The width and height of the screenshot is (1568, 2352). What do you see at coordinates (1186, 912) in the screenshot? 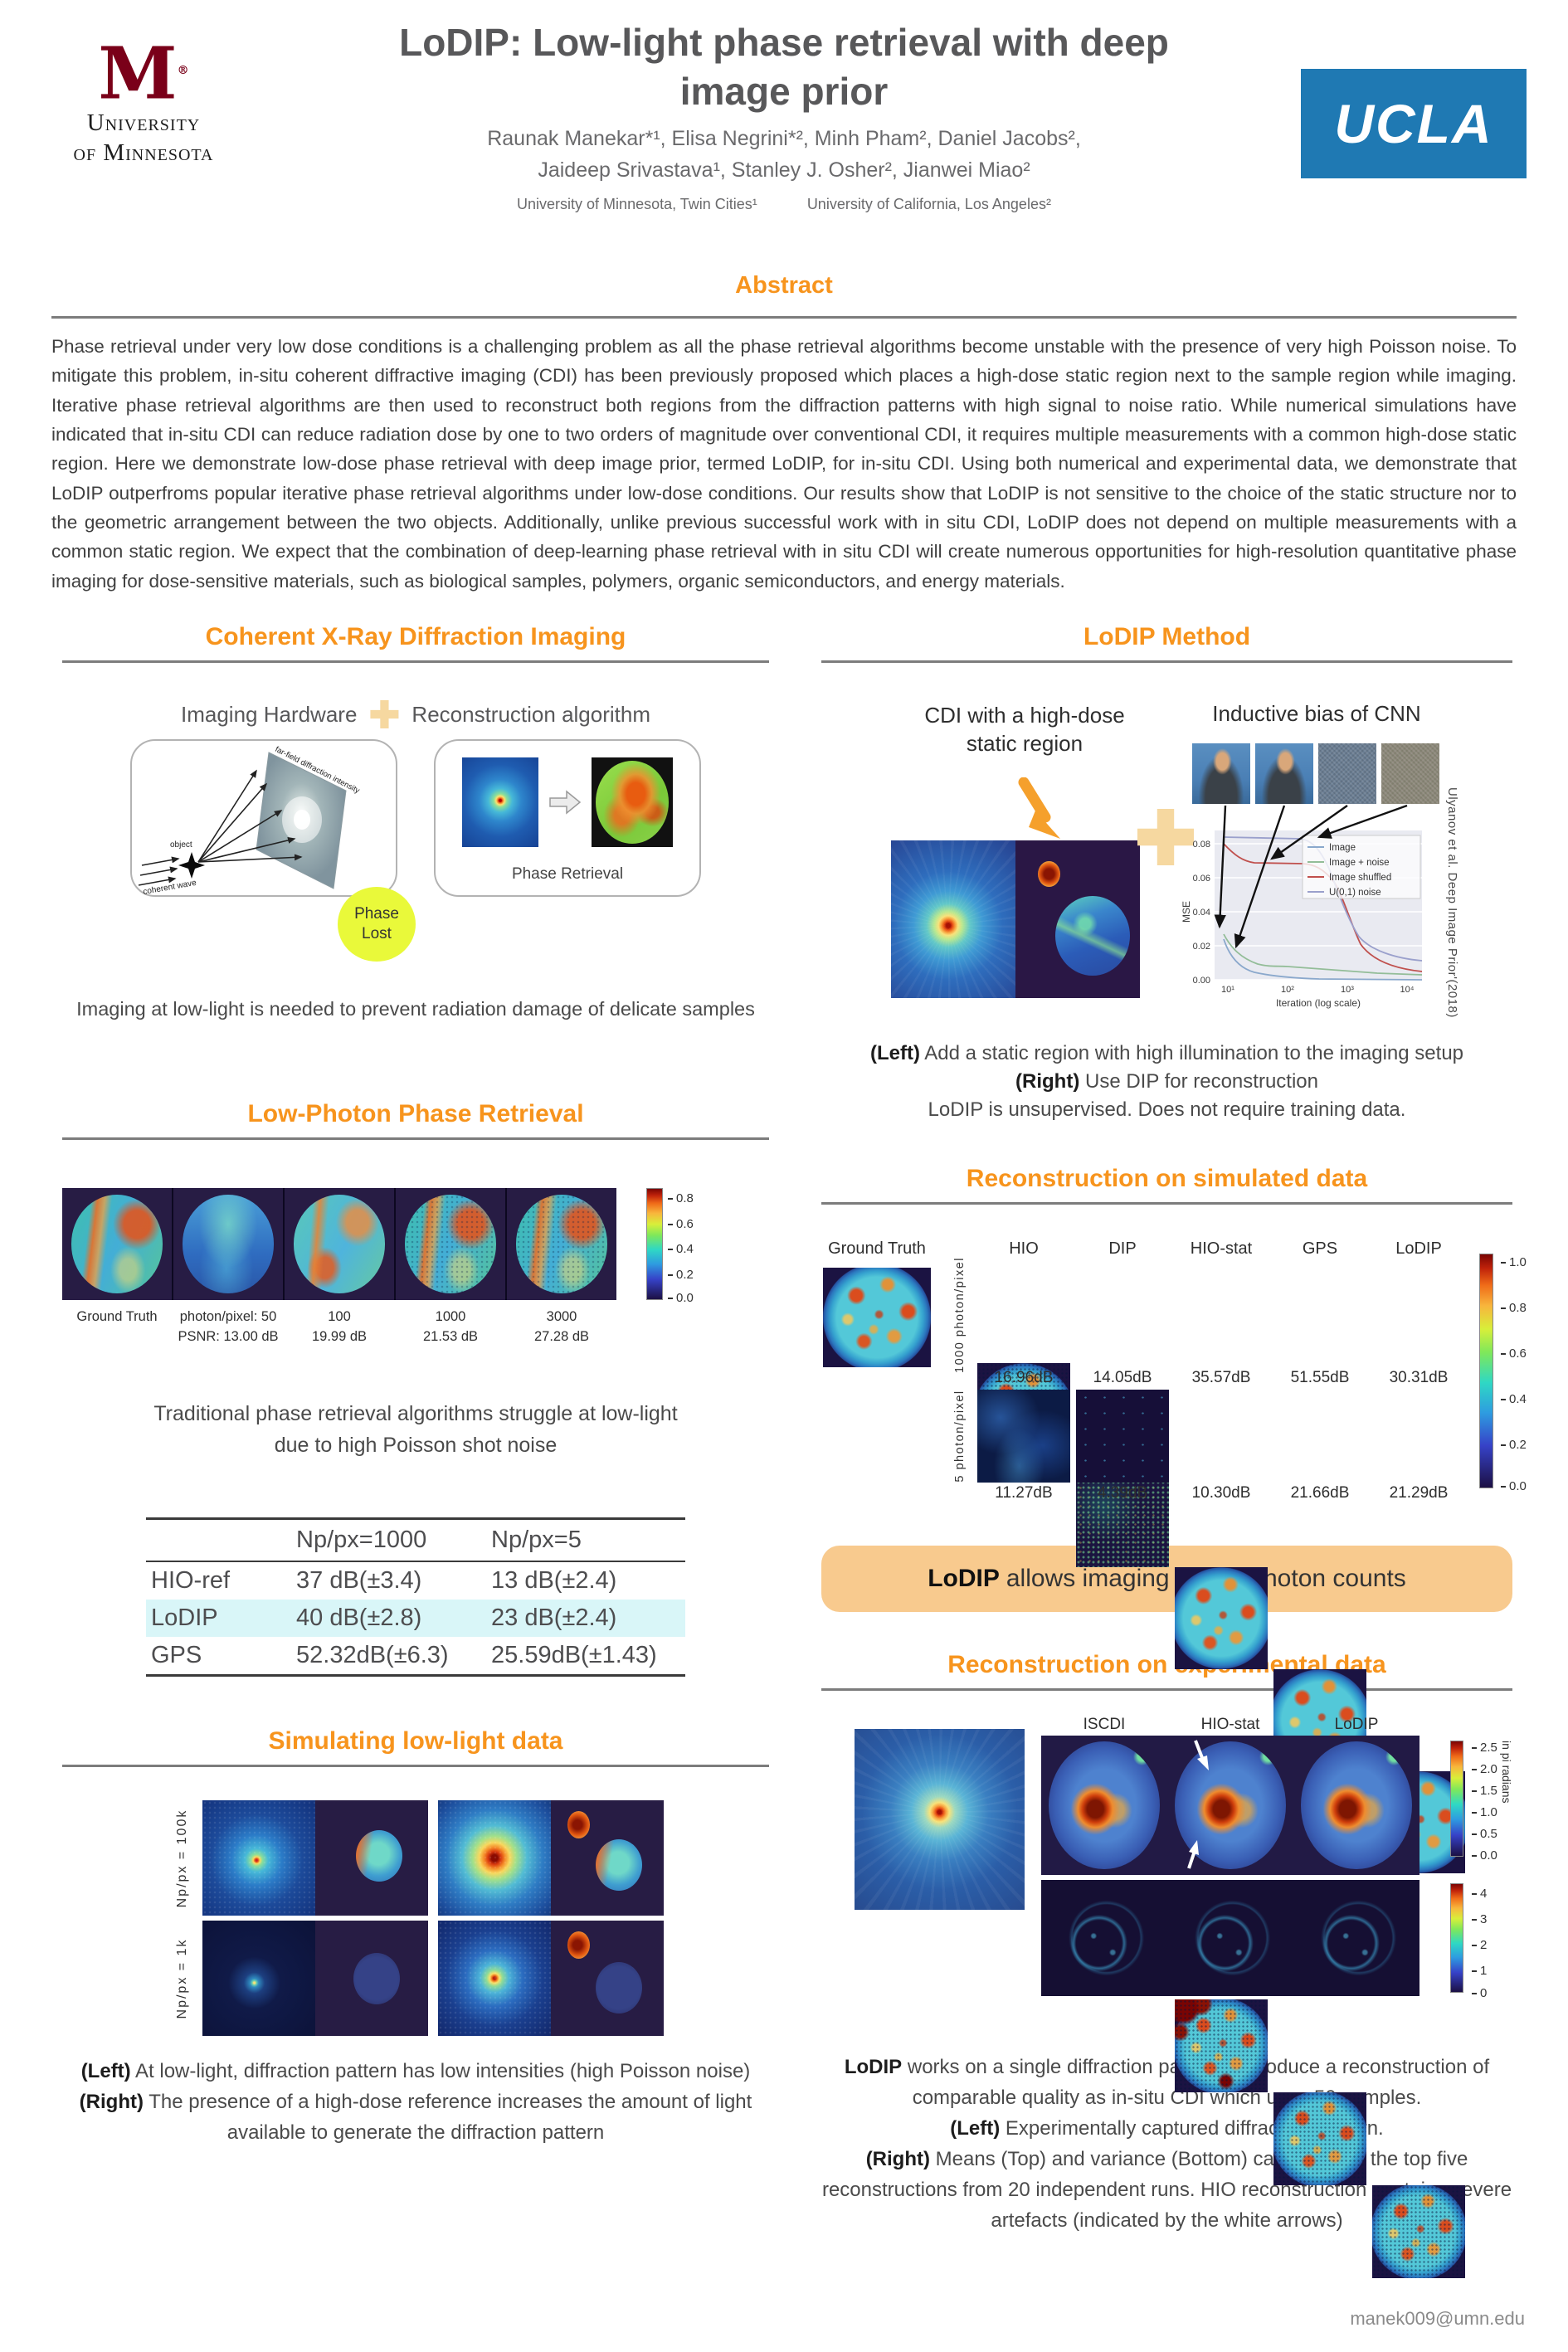
I see `y-axis-label: MSE` at bounding box center [1186, 912].